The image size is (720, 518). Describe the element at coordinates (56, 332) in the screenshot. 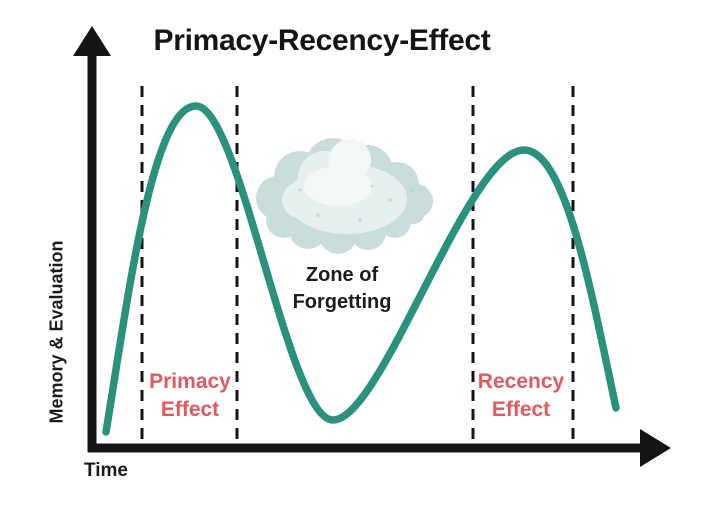

I see `y-axis-label: Memory & Evaluation` at that location.